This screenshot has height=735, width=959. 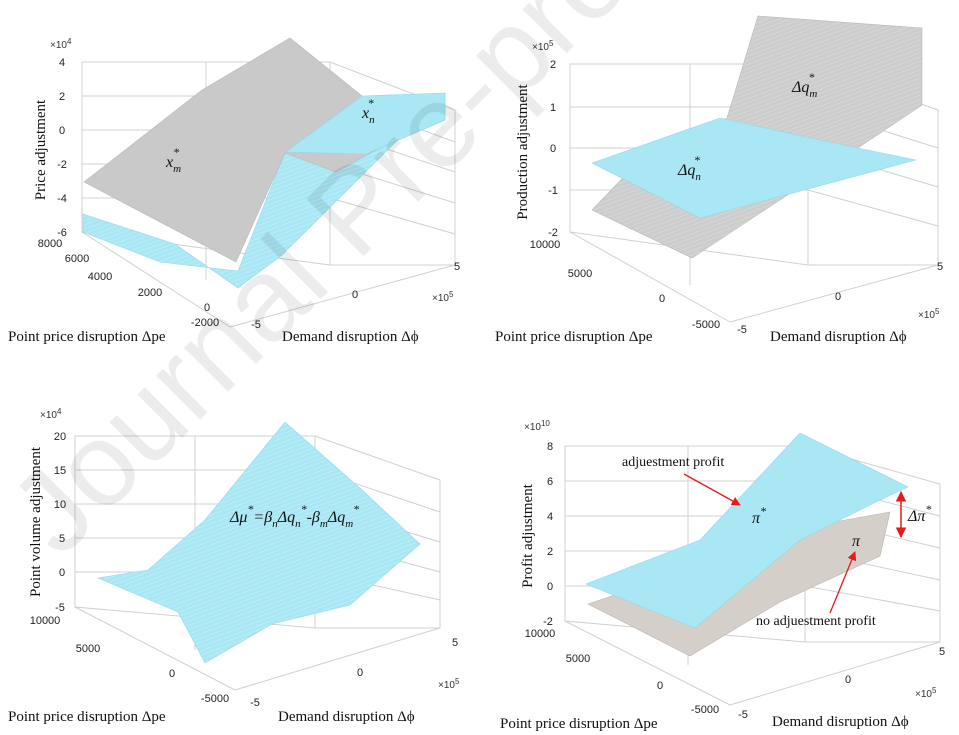 What do you see at coordinates (712, 489) in the screenshot?
I see `arrow-adjustment-profit` at bounding box center [712, 489].